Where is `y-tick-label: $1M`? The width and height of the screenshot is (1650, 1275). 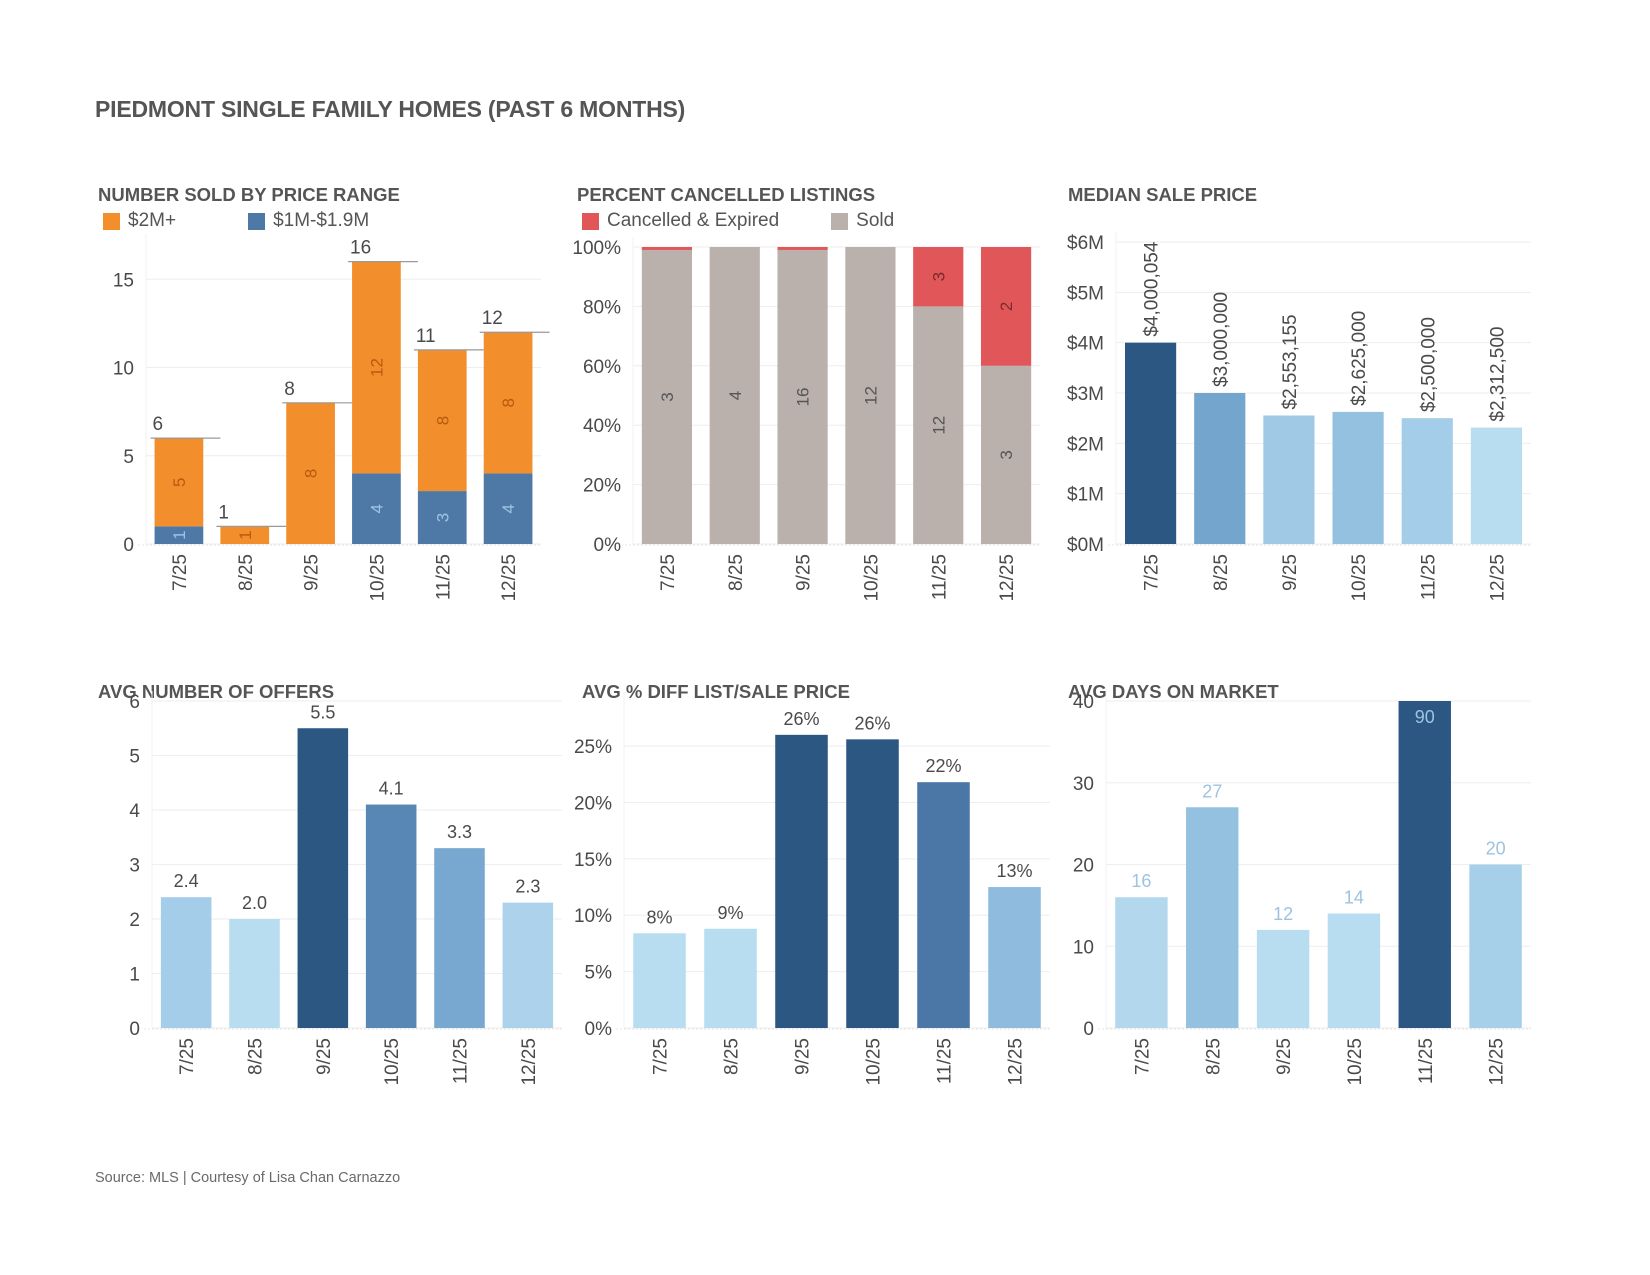
y-tick-label: $1M is located at coordinates (1085, 495).